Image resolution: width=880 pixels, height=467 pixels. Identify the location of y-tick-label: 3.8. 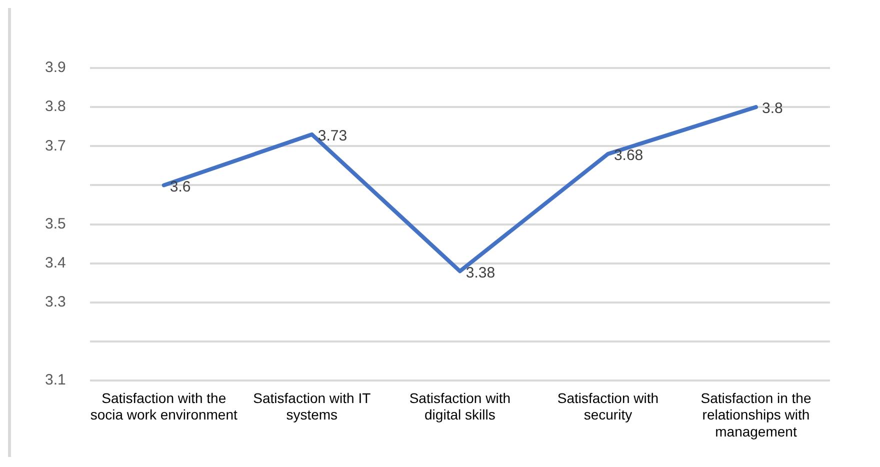
(55, 107).